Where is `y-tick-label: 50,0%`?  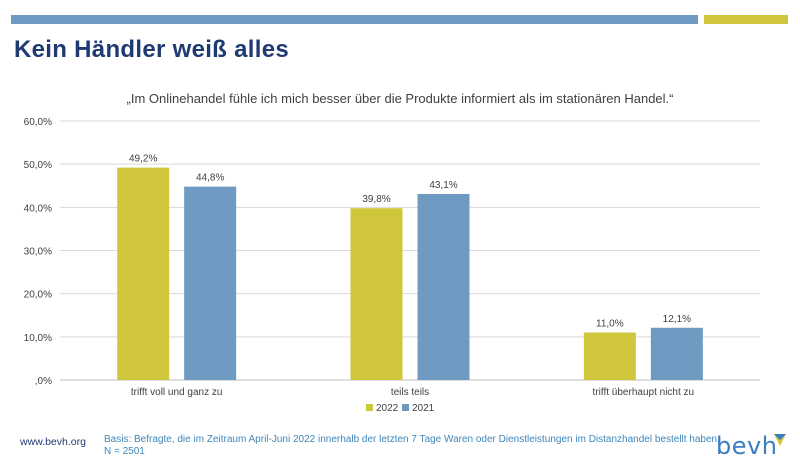
y-tick-label: 50,0% is located at coordinates (38, 165).